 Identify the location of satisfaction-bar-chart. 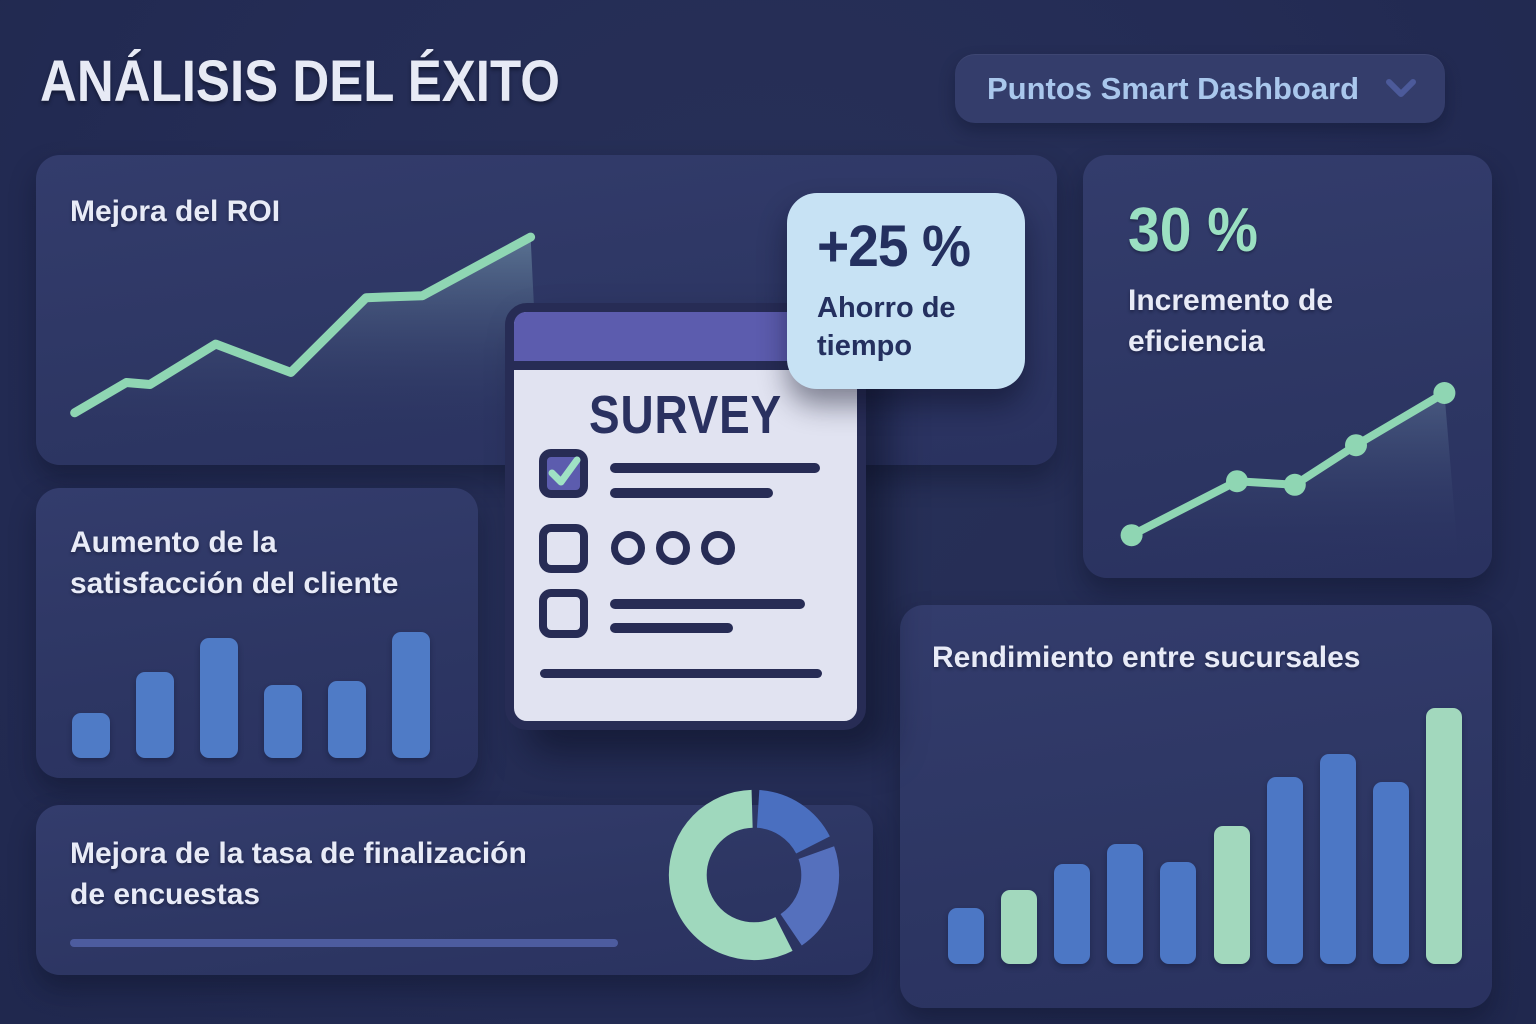
(251, 695).